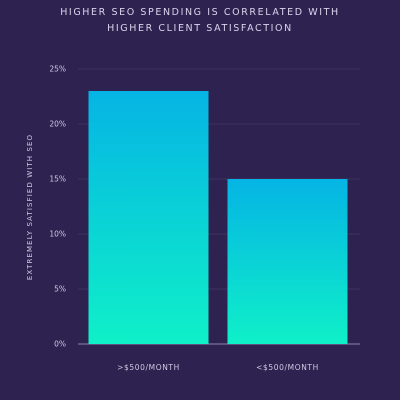  Describe the element at coordinates (287, 367) in the screenshot. I see `x-tick-label: <$500/MONTH` at that location.